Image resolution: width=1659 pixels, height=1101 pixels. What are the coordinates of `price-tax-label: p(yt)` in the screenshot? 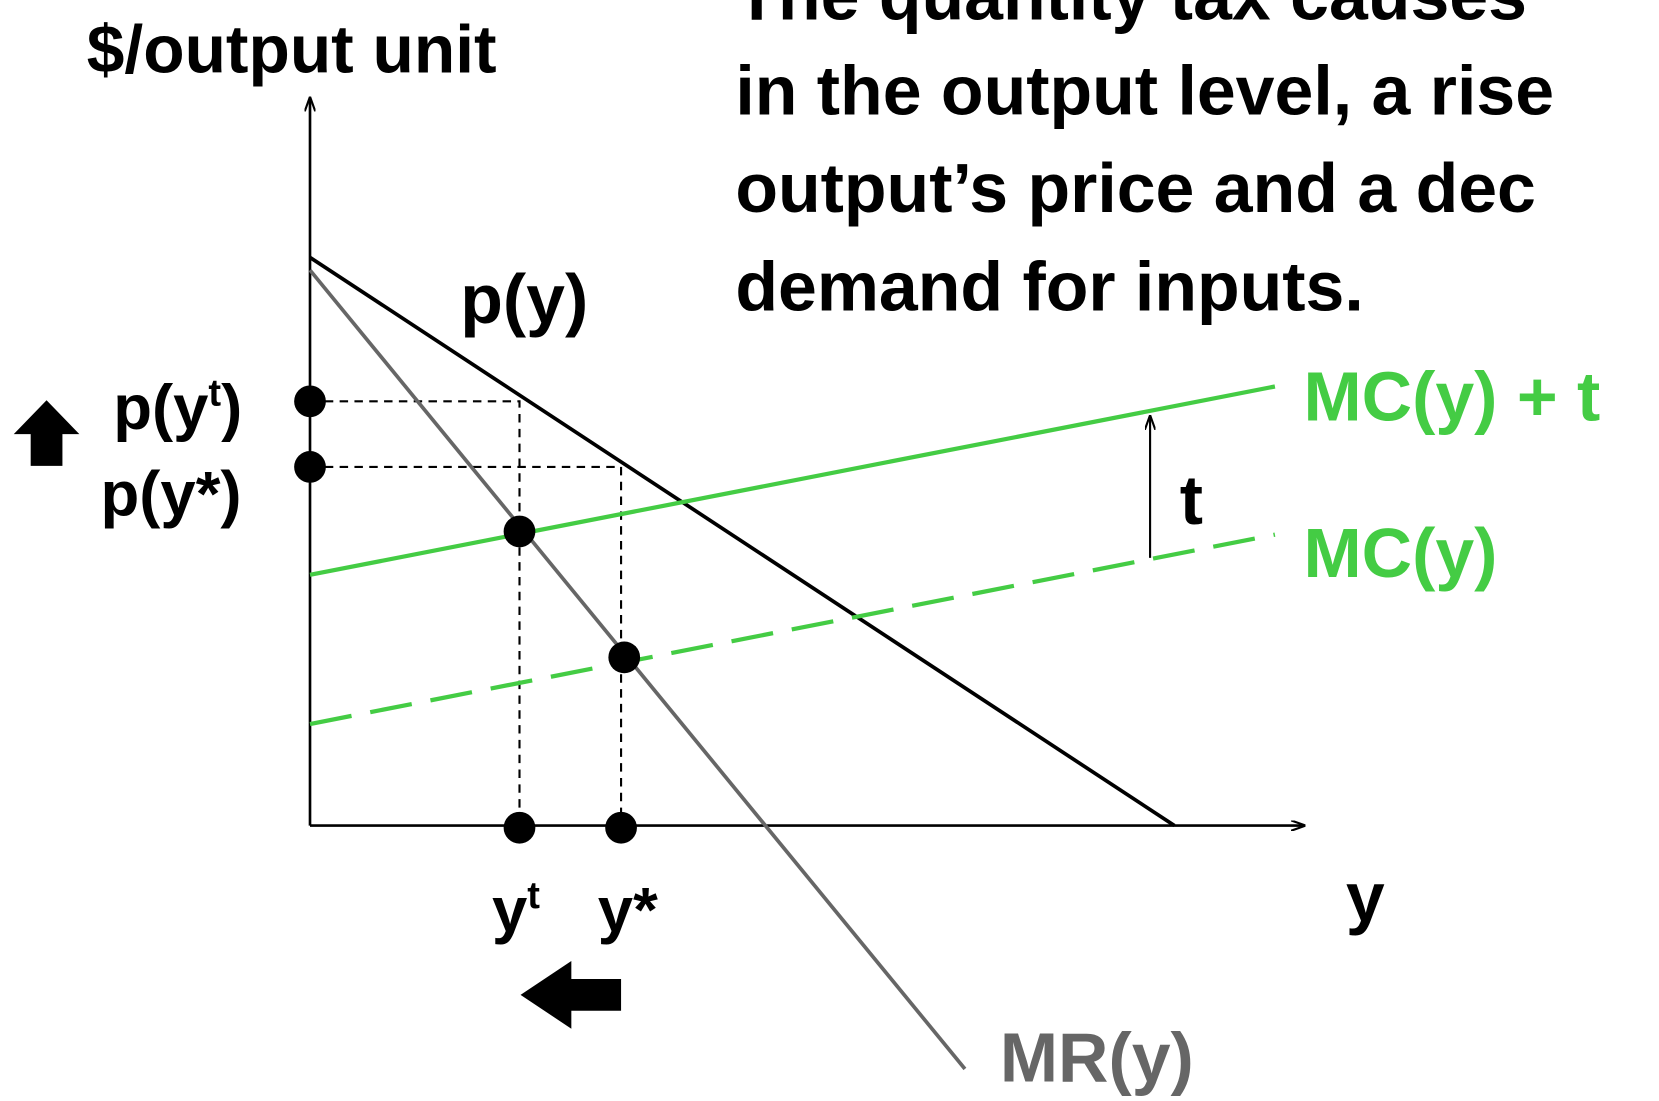 It's located at (177, 408).